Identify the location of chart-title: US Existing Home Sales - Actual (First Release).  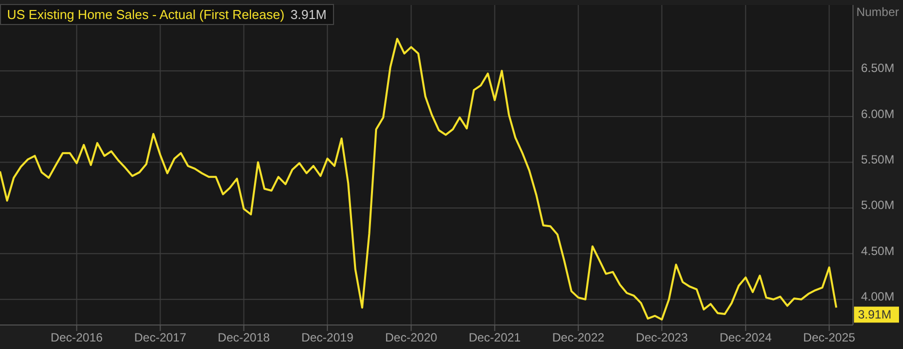
(145, 14).